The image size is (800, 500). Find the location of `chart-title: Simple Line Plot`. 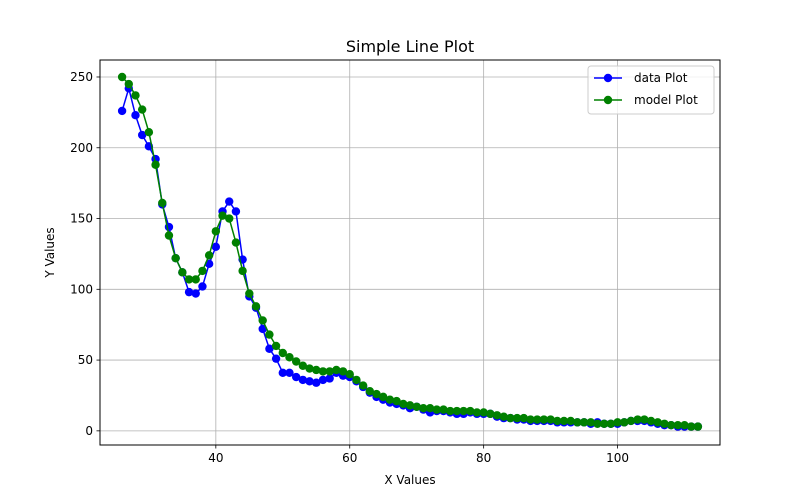

chart-title: Simple Line Plot is located at coordinates (410, 46).